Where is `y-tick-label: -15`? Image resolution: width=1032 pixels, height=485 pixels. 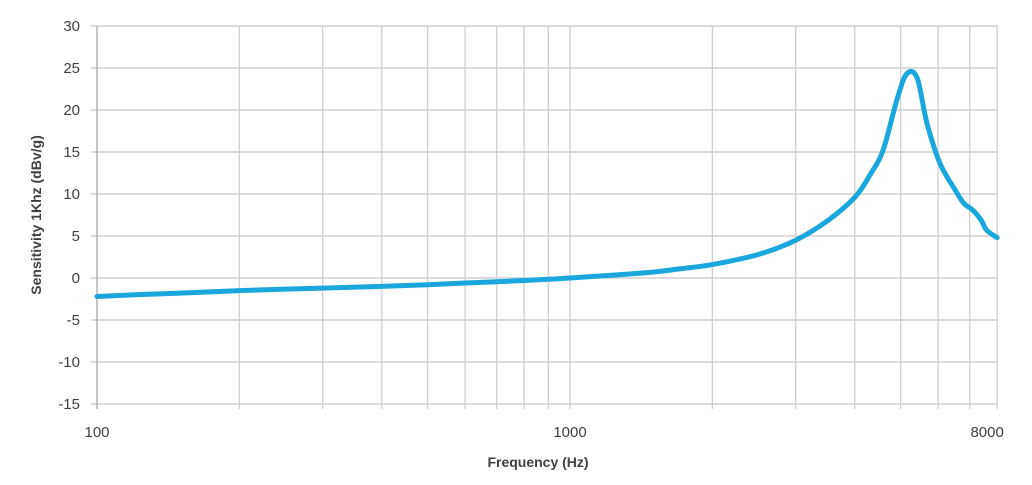 y-tick-label: -15 is located at coordinates (69, 404).